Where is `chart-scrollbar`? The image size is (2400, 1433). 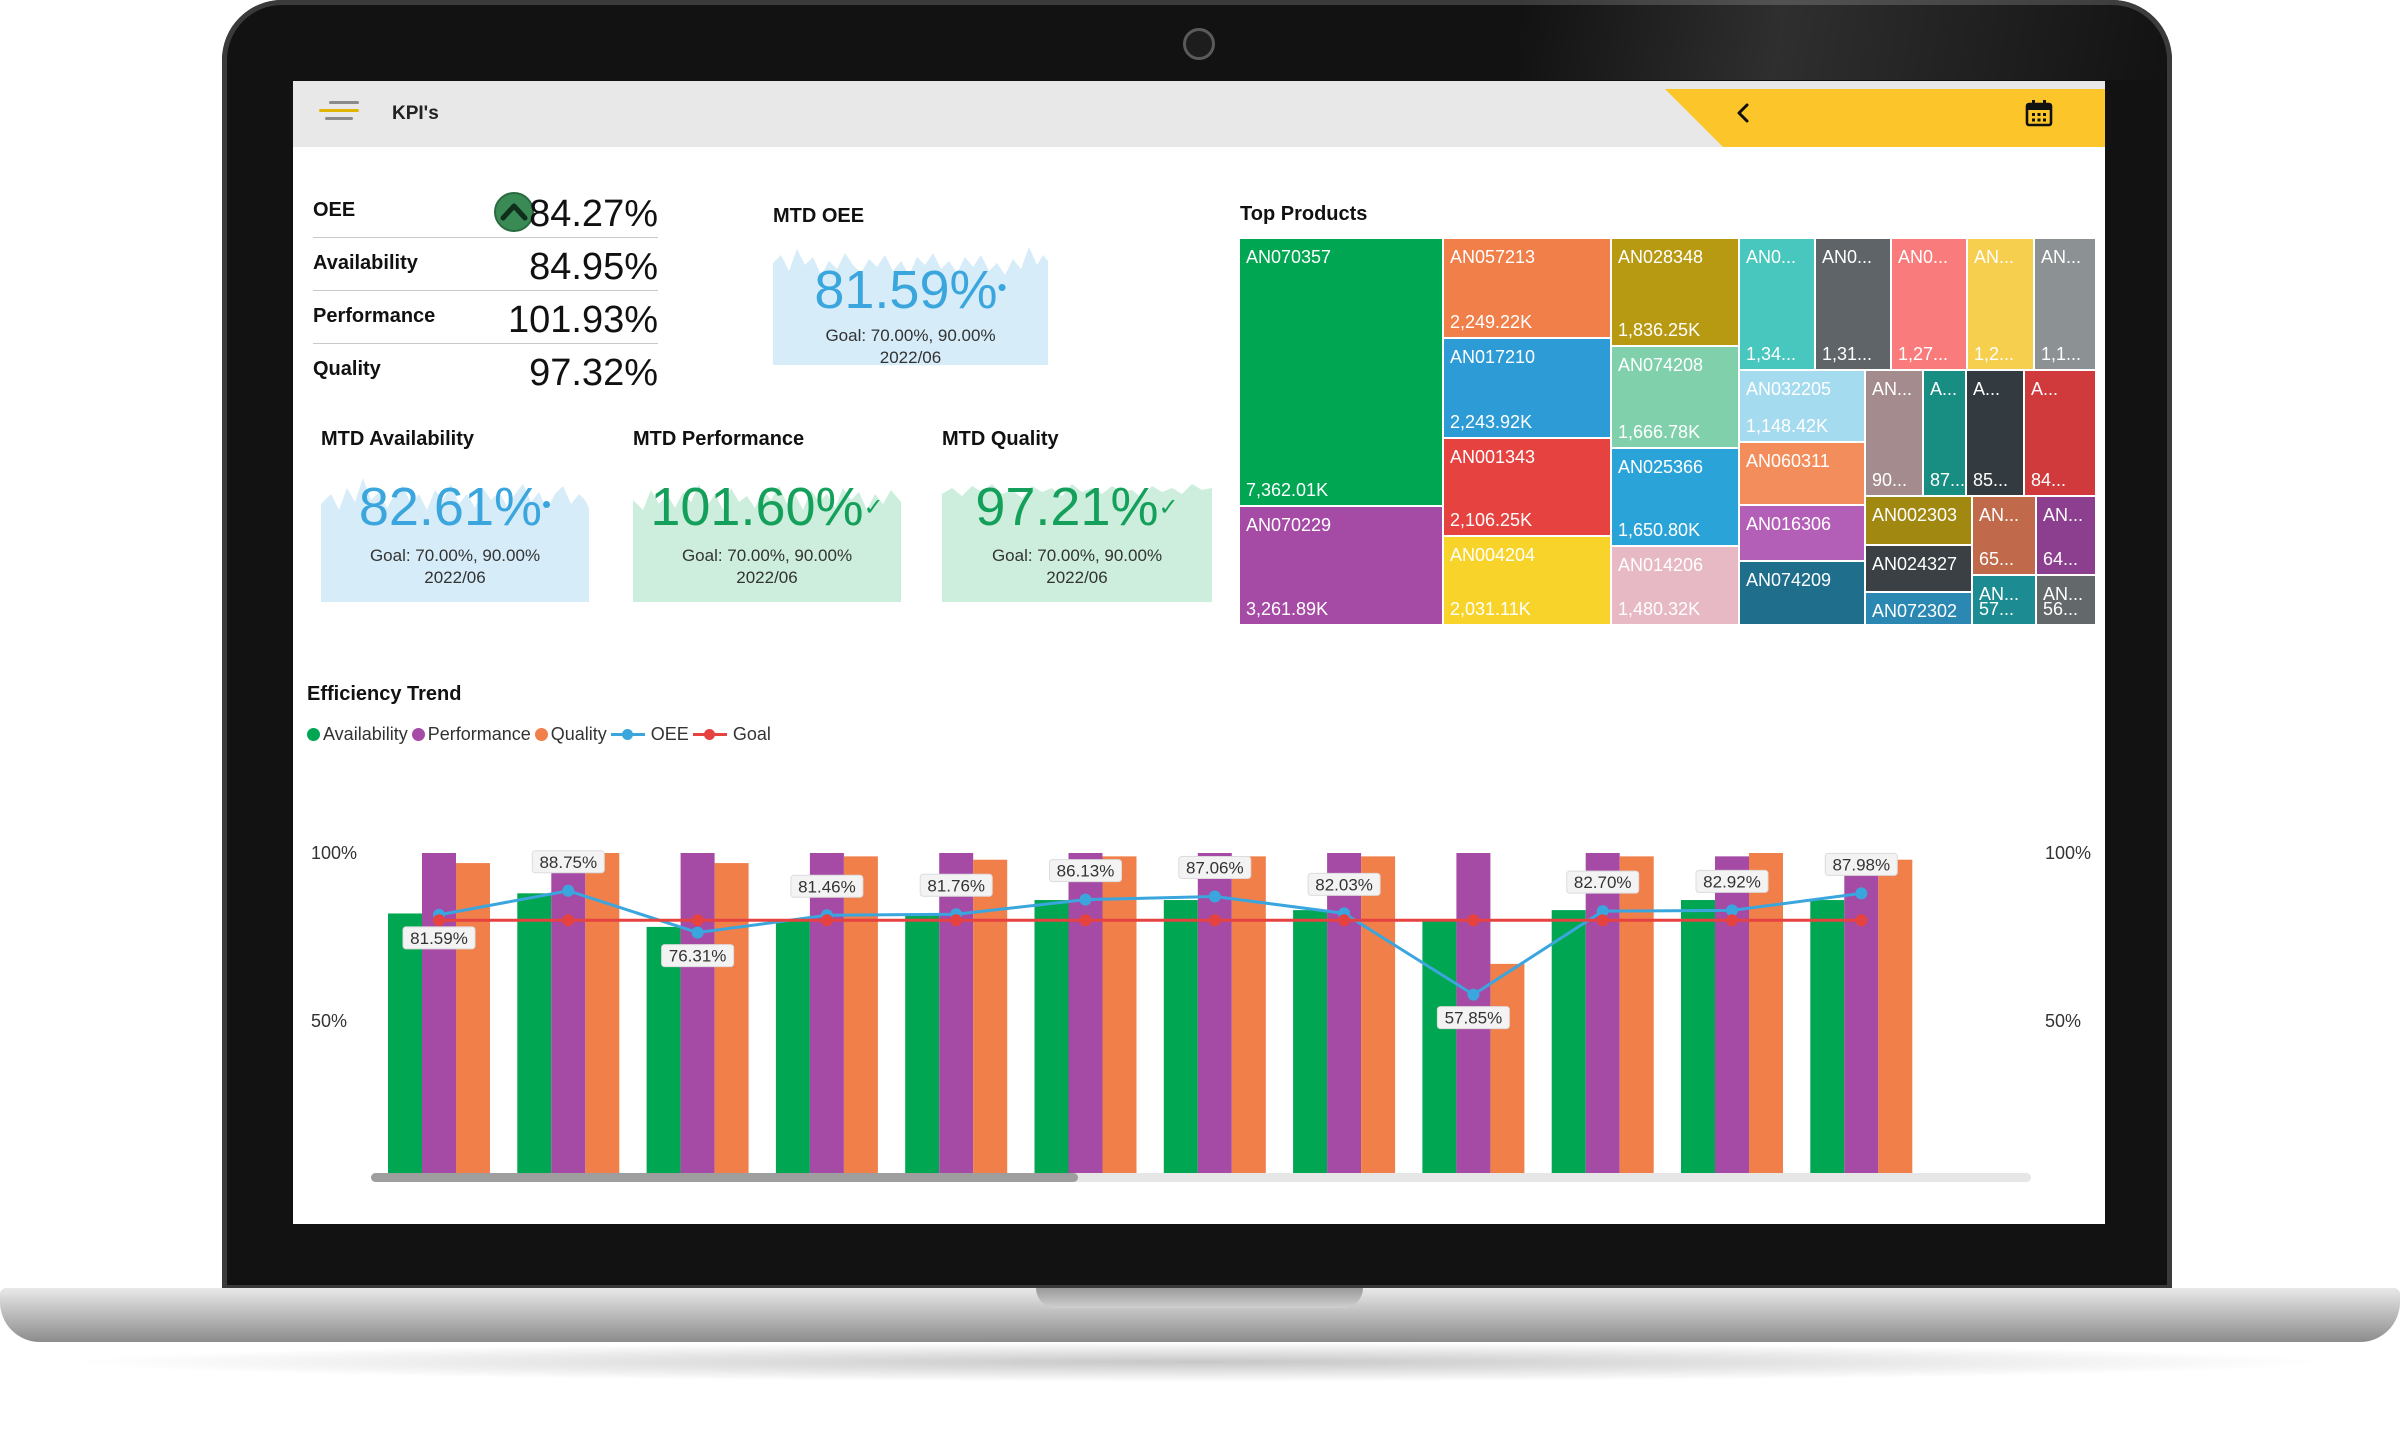 chart-scrollbar is located at coordinates (1201, 1177).